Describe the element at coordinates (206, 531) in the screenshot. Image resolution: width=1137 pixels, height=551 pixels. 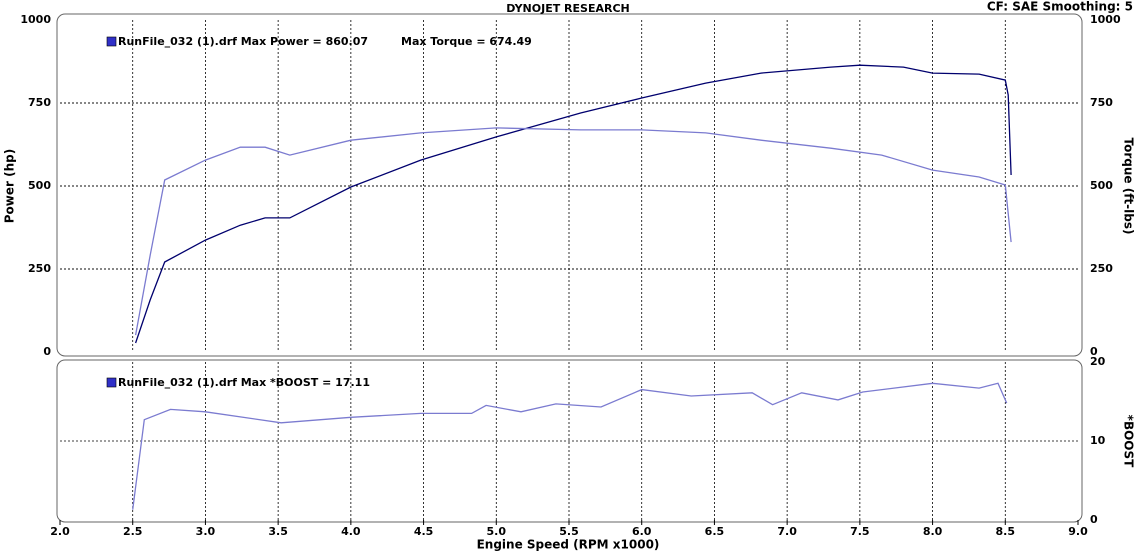
I see `x-tick-label: 3.0` at that location.